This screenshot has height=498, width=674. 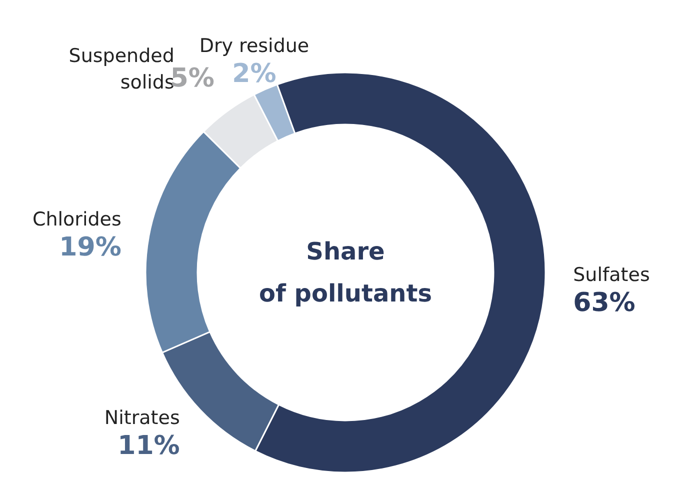 What do you see at coordinates (604, 303) in the screenshot?
I see `data-label: 63%` at bounding box center [604, 303].